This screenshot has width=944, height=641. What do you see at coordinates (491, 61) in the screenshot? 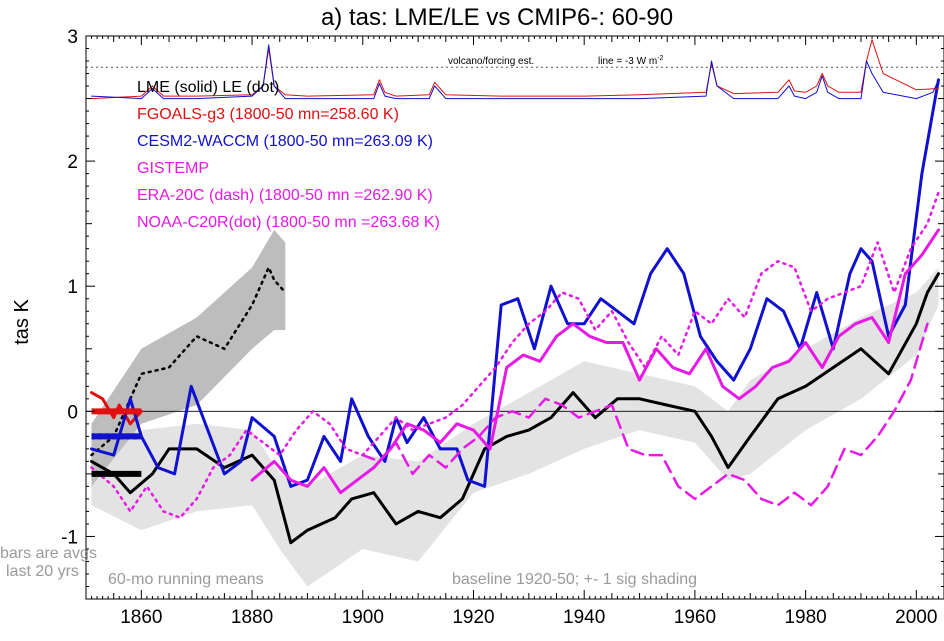
I see `volcano-label: volcano/forcing est.` at bounding box center [491, 61].